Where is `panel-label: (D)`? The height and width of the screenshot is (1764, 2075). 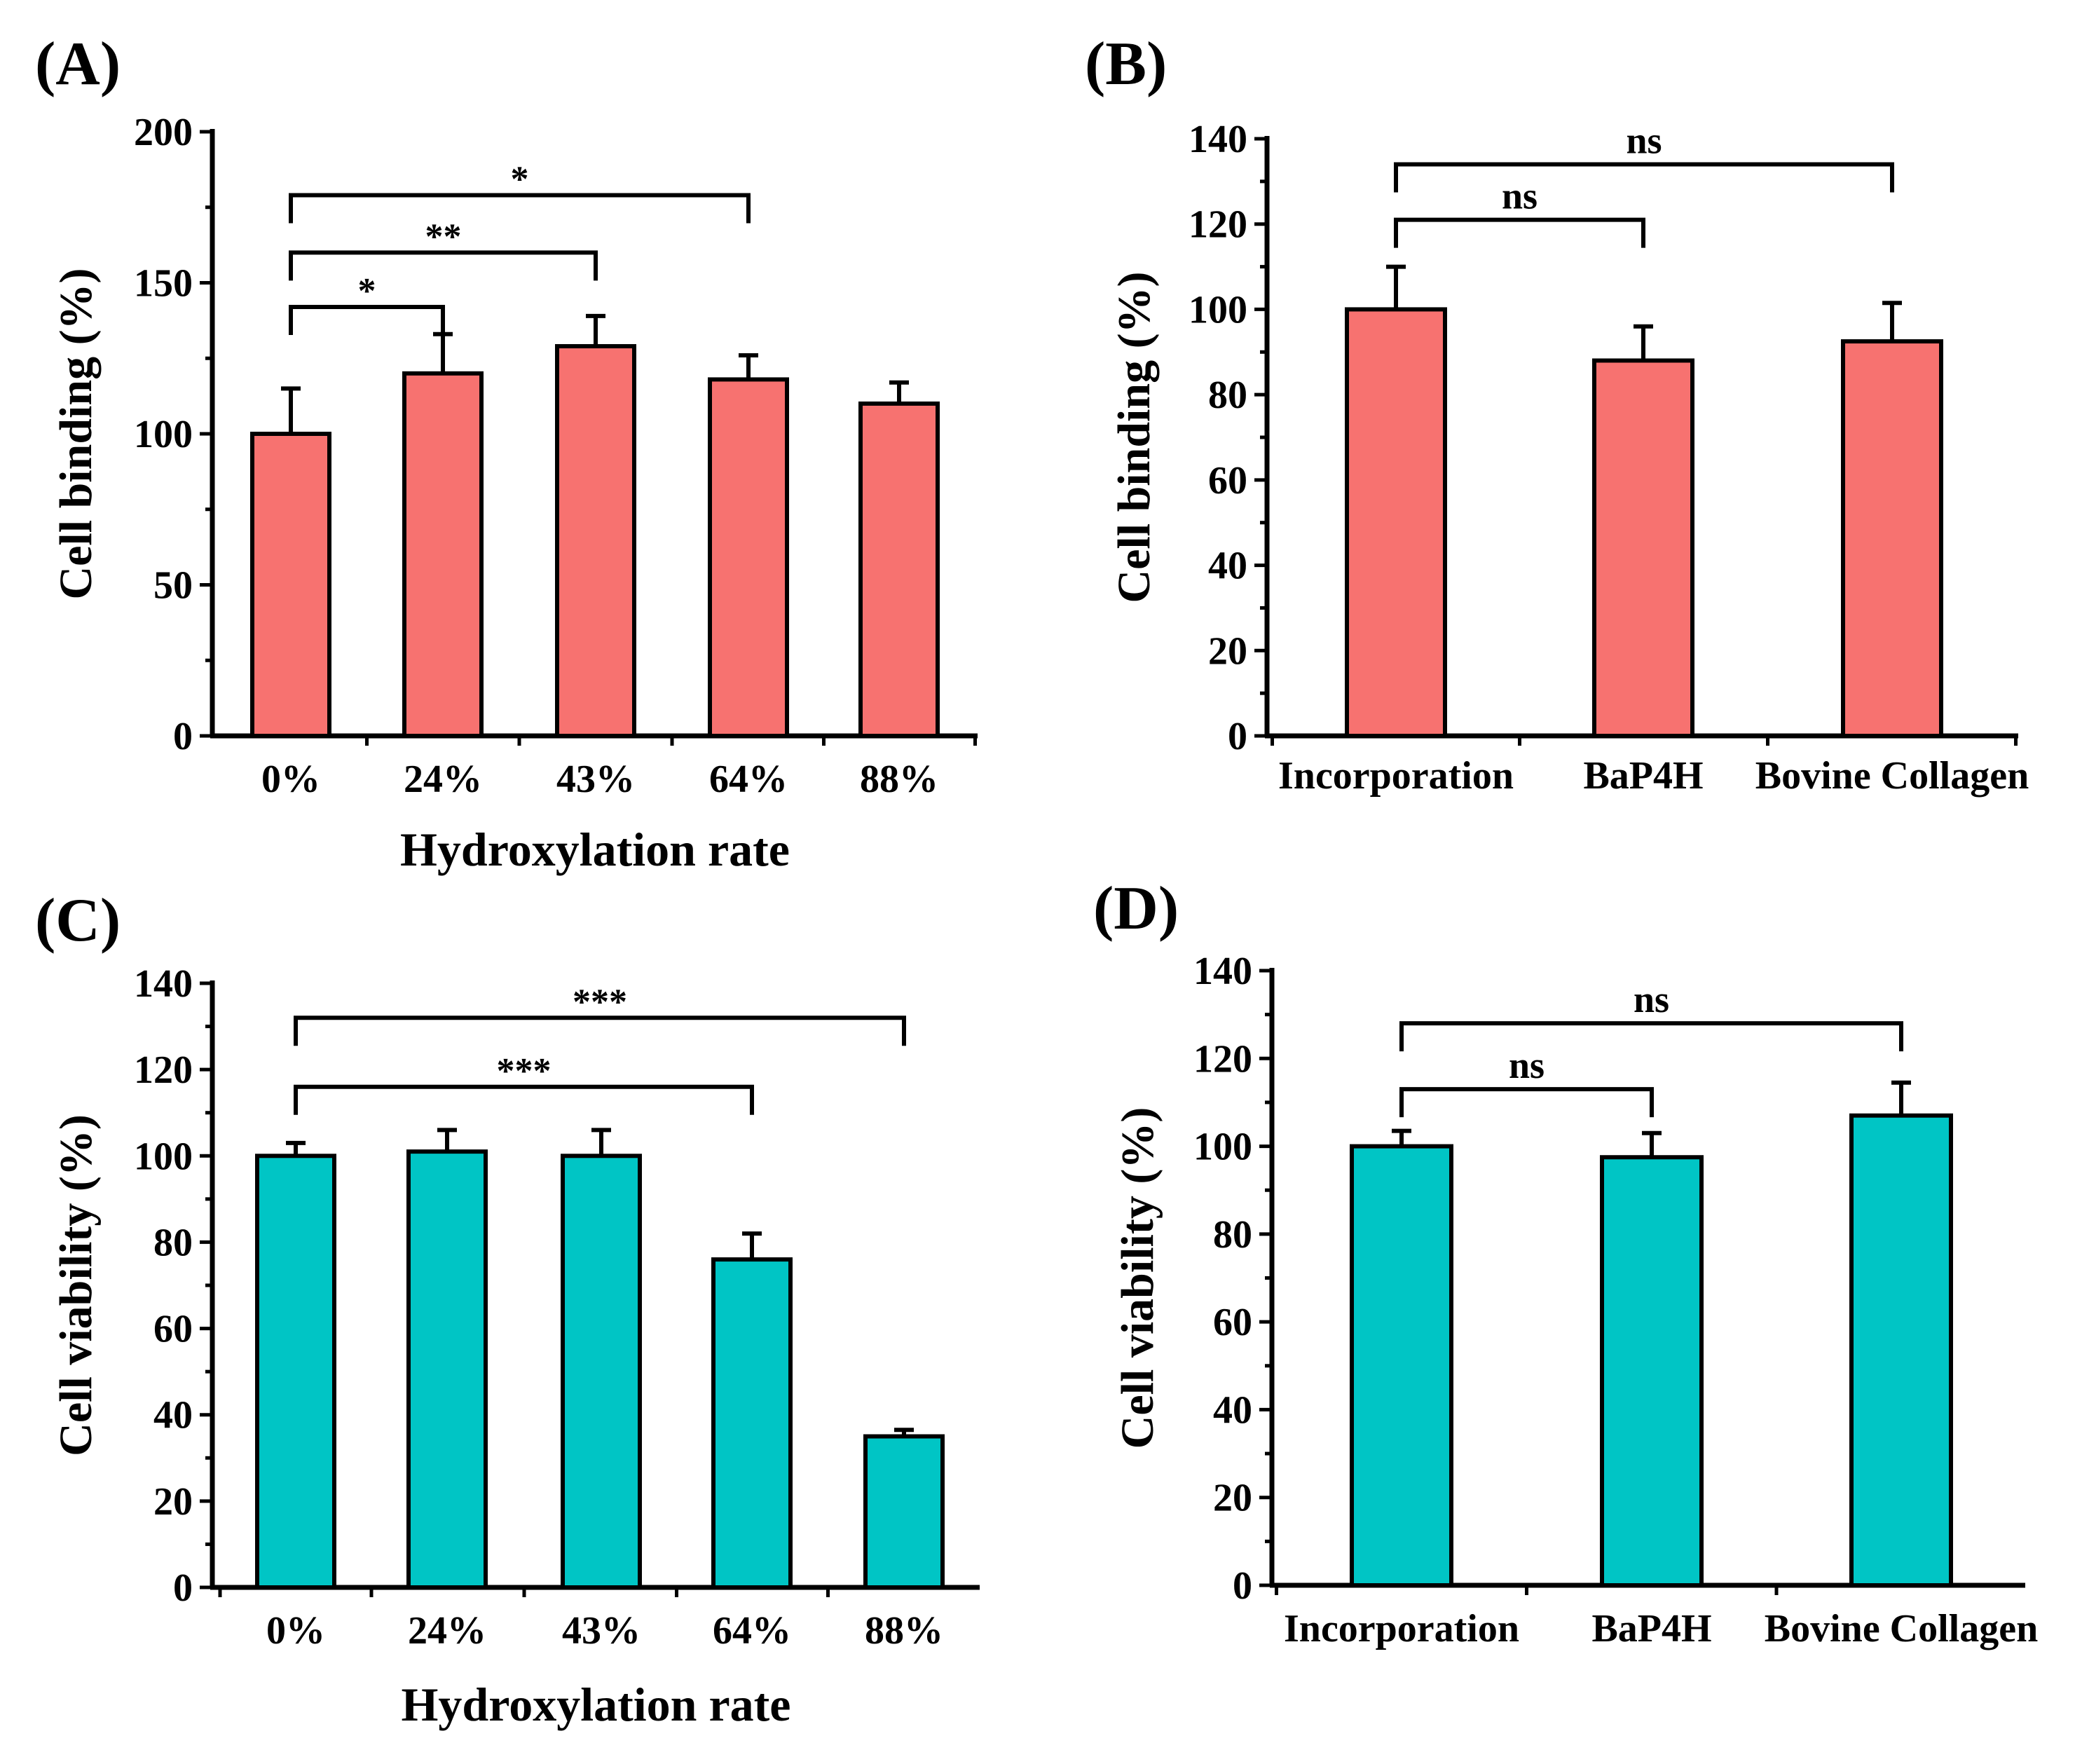
panel-label: (D) is located at coordinates (1136, 909).